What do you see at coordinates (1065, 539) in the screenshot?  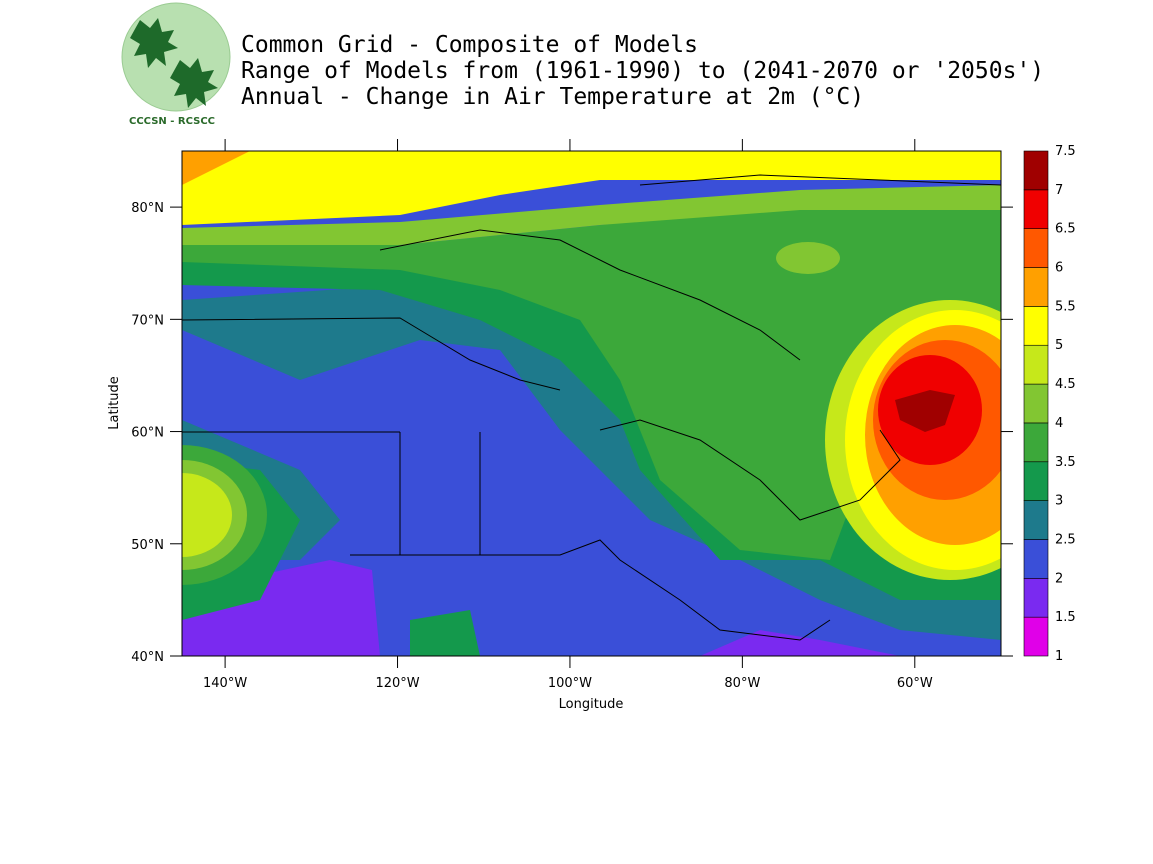 I see `colorbar-label: 2.5` at bounding box center [1065, 539].